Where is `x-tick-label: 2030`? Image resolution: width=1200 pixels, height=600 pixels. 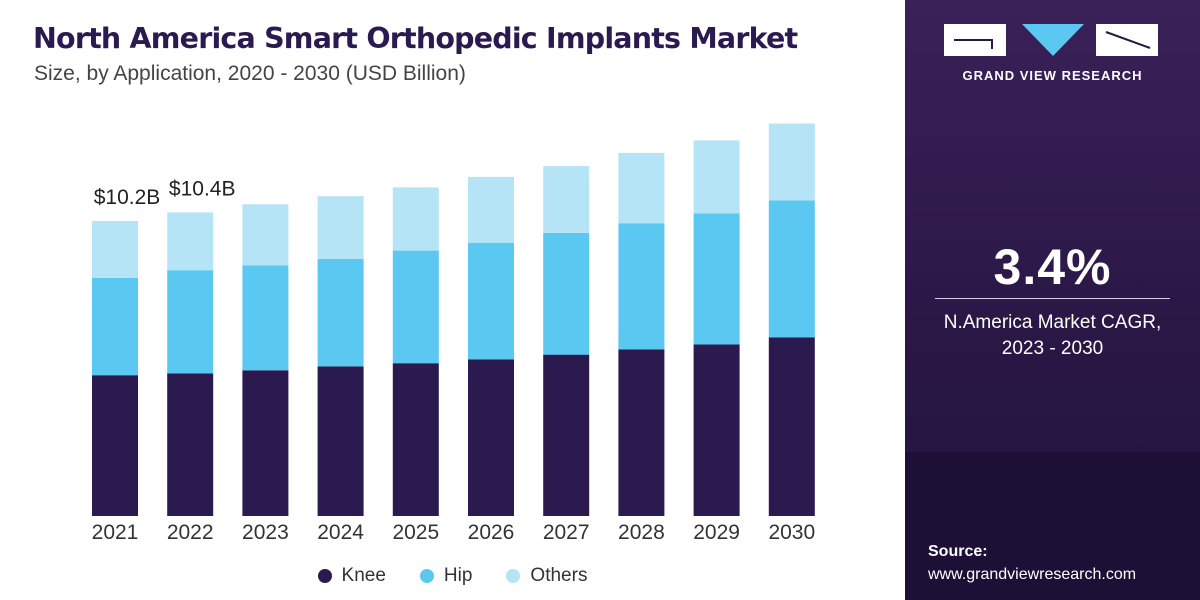
x-tick-label: 2030 is located at coordinates (791, 532).